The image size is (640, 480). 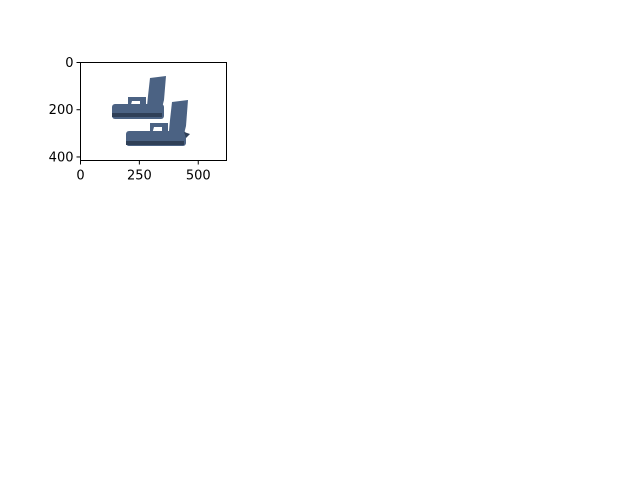 I want to click on y-tick-label: 0, so click(x=69, y=63).